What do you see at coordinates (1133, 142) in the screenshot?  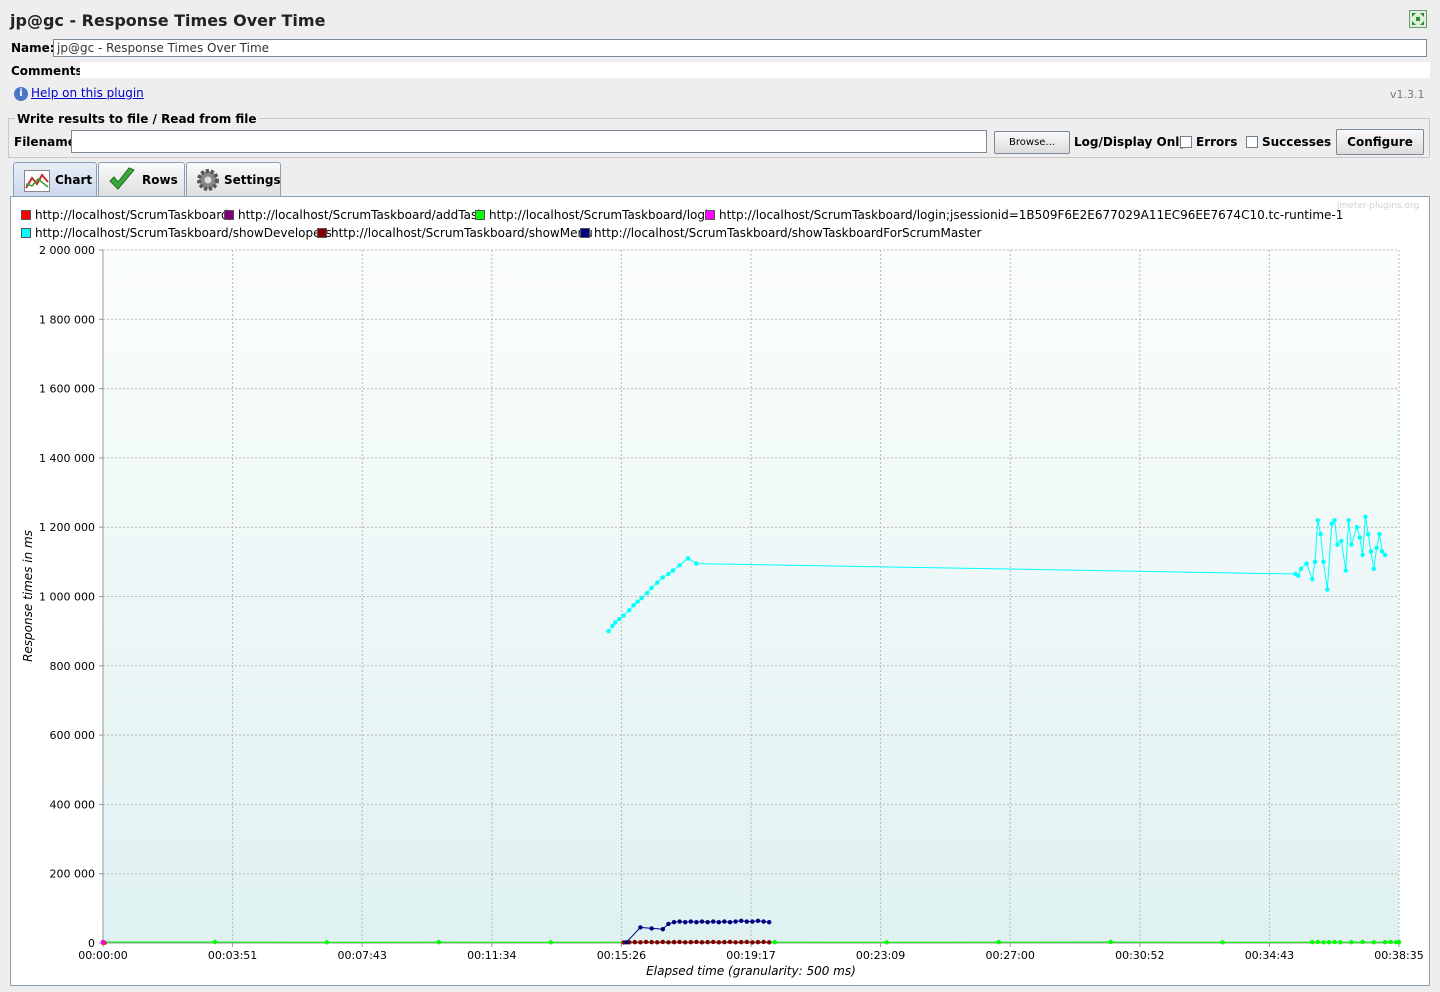 I see `log-display-label: Log/Display Only:` at bounding box center [1133, 142].